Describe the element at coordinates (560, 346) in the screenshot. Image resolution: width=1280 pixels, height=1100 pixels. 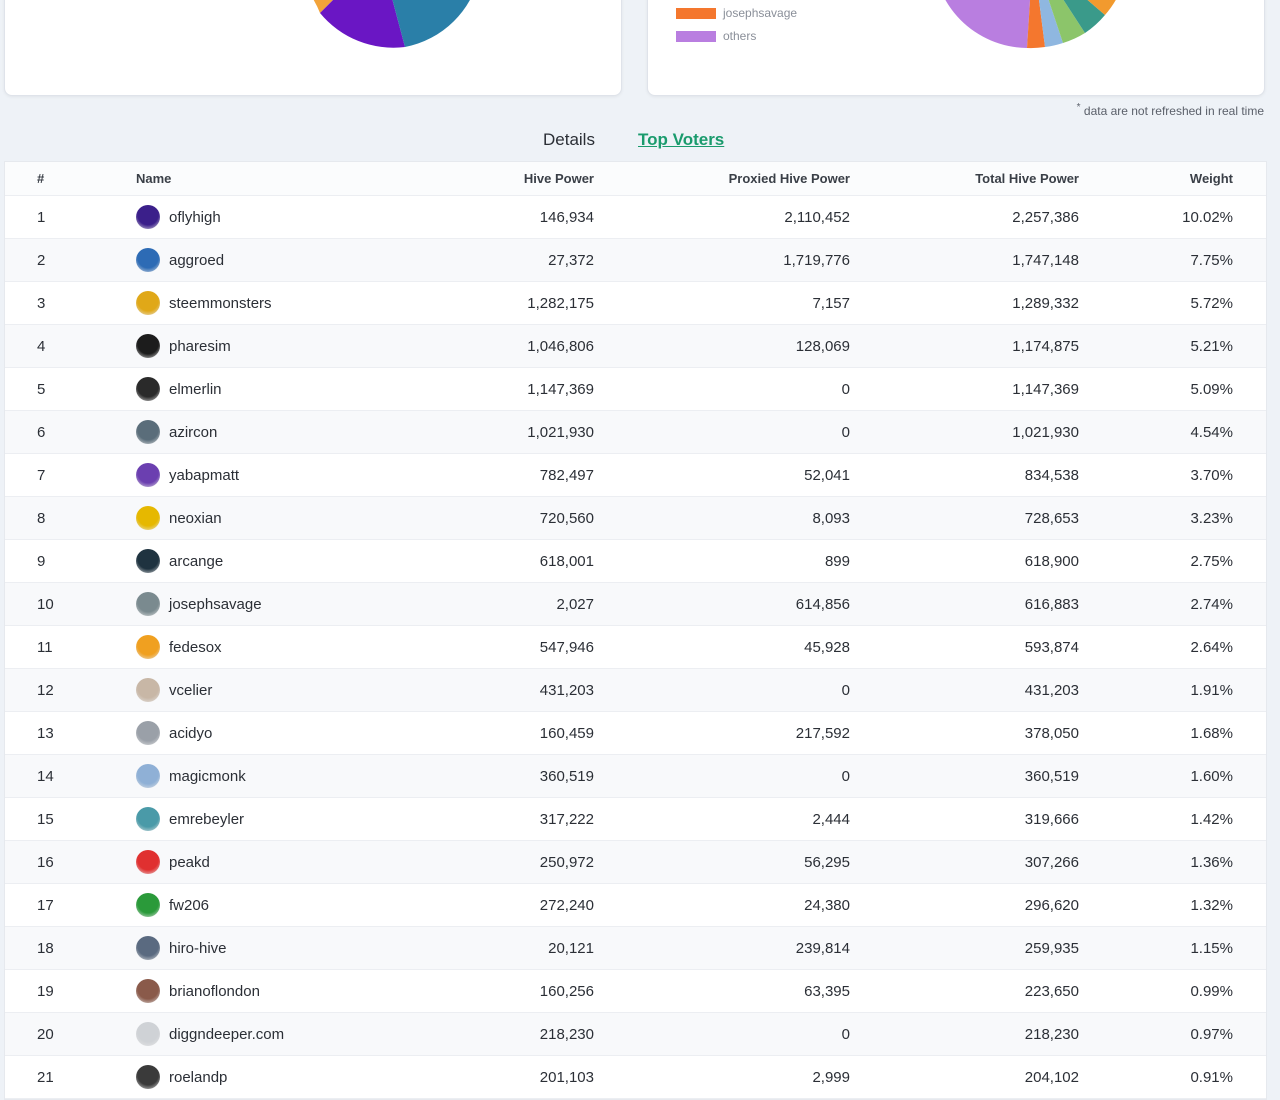
I see `hive-power-cell: 1,046,806` at that location.